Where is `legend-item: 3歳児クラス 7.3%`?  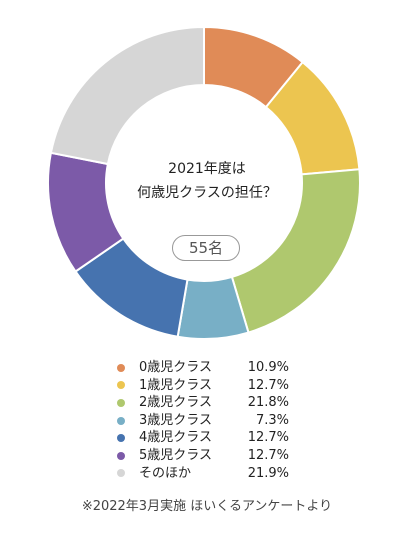 legend-item: 3歳児クラス 7.3% is located at coordinates (212, 421).